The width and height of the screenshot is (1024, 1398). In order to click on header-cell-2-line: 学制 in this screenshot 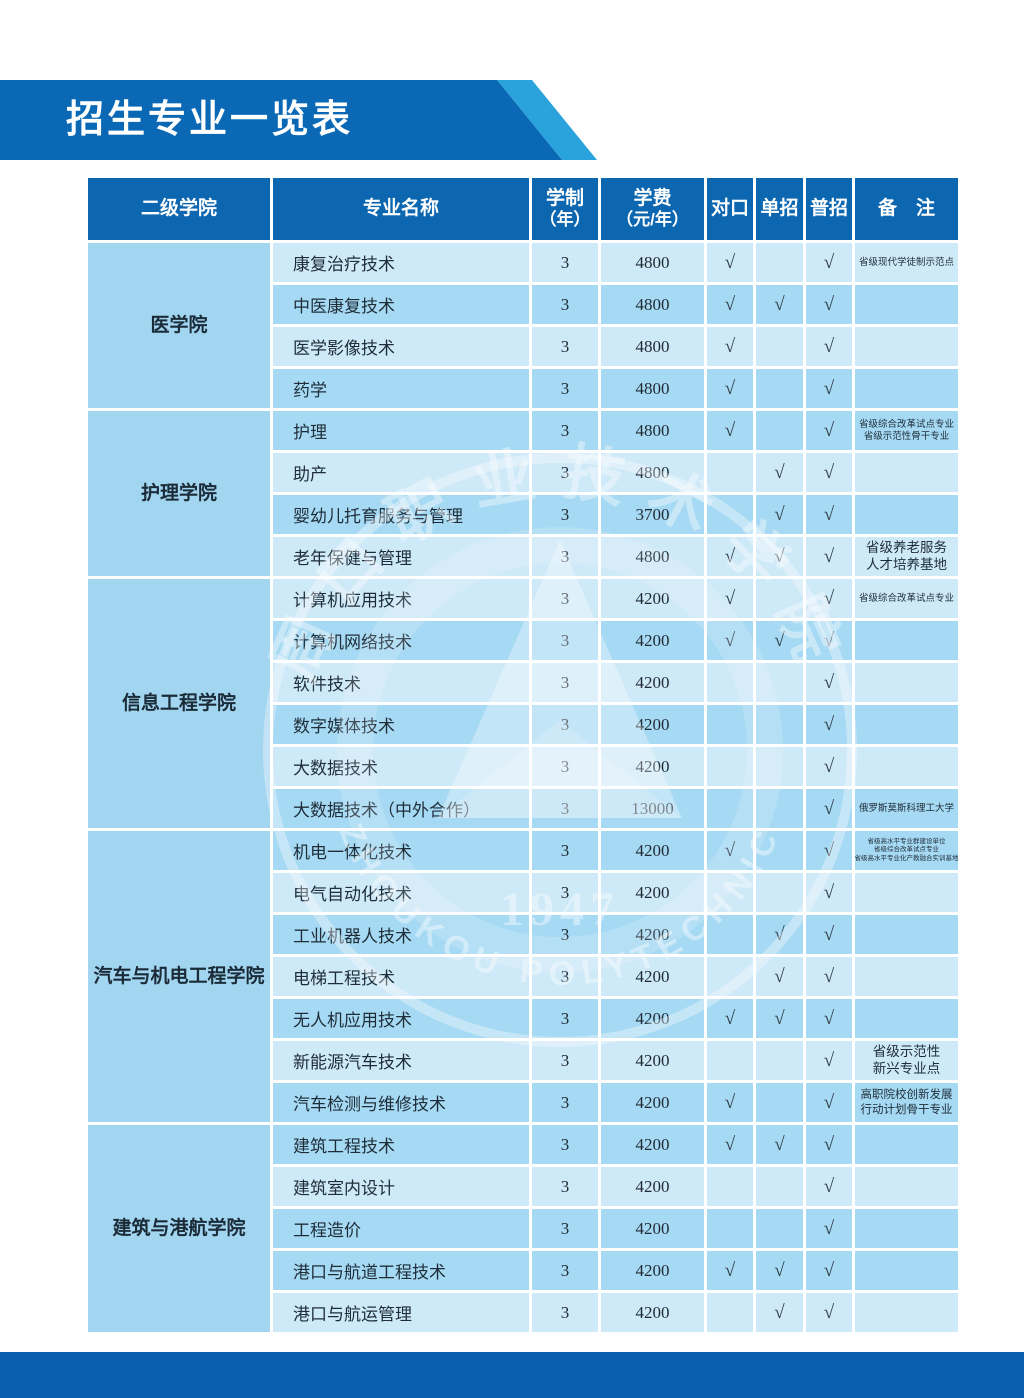, I will do `click(564, 199)`.